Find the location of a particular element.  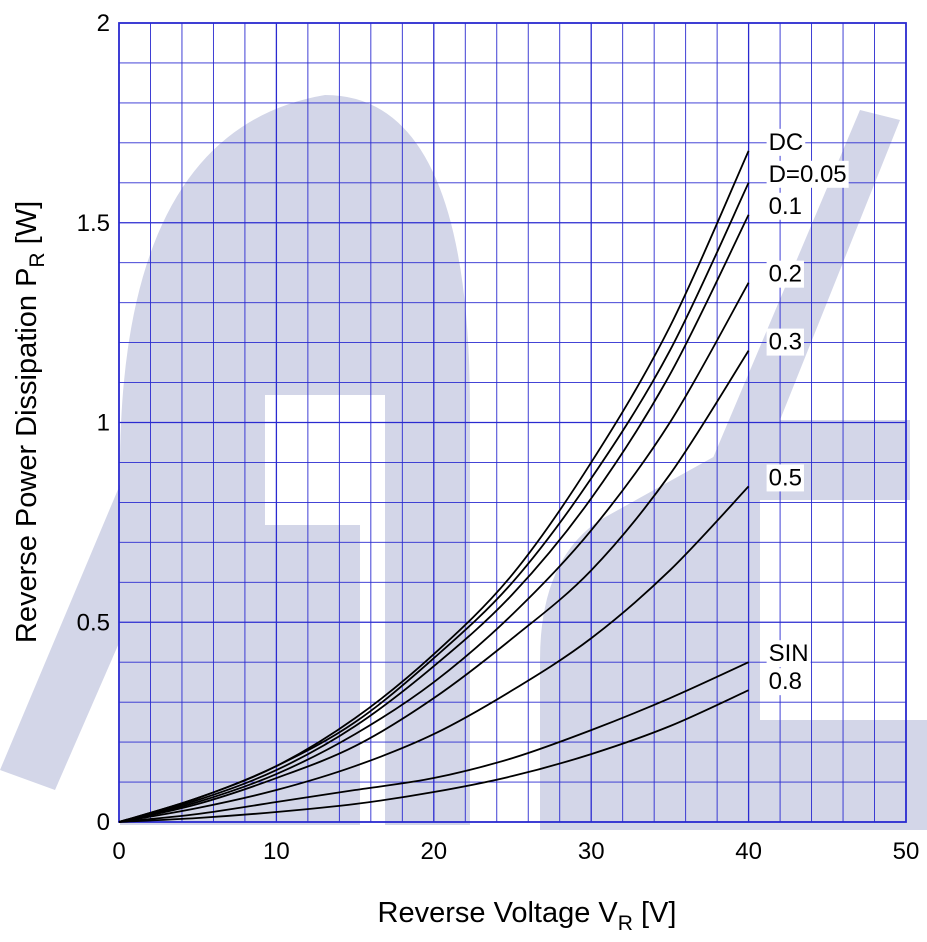

series-label: D=0.05 is located at coordinates (808, 174).